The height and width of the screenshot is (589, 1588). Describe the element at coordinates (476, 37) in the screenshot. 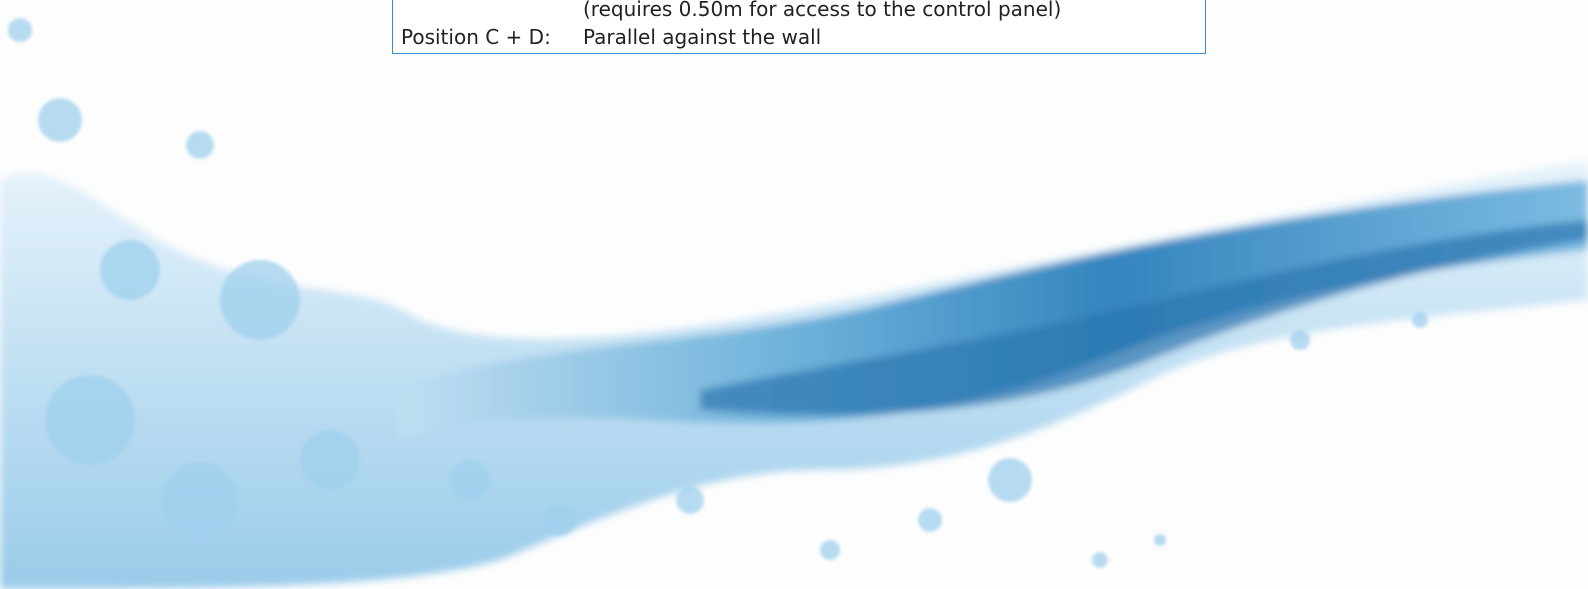

I see `info-label: Position C + D:` at that location.